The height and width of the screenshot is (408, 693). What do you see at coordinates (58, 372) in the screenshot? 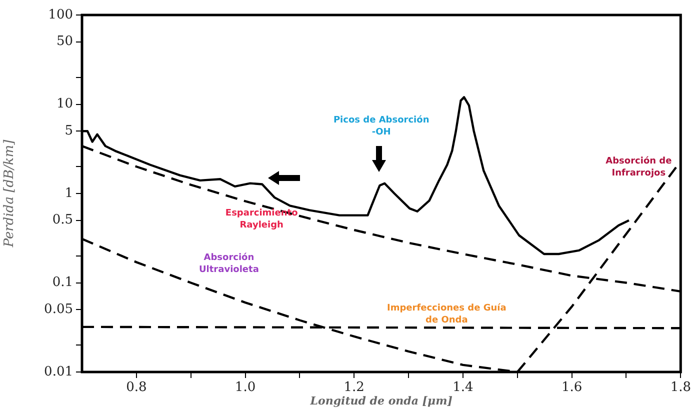
I see `y-tick-label: 0.01` at bounding box center [58, 372].